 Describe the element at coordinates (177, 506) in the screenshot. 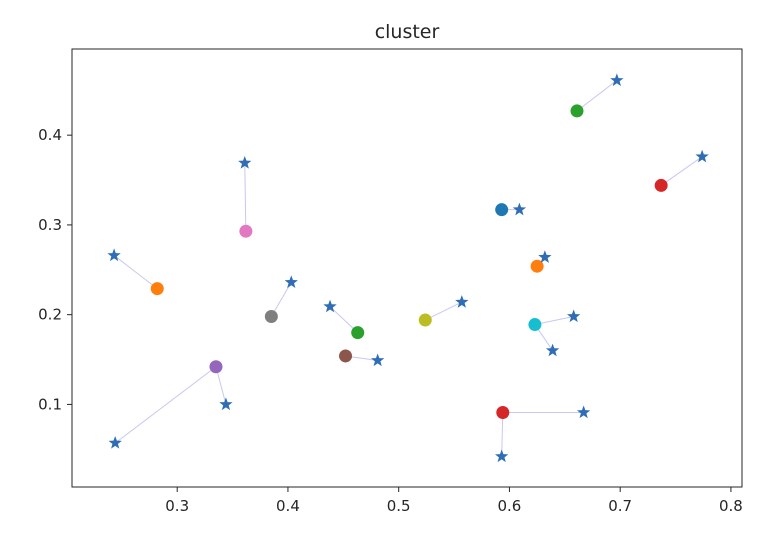

I see `x-tick-label-0: 0.3` at that location.